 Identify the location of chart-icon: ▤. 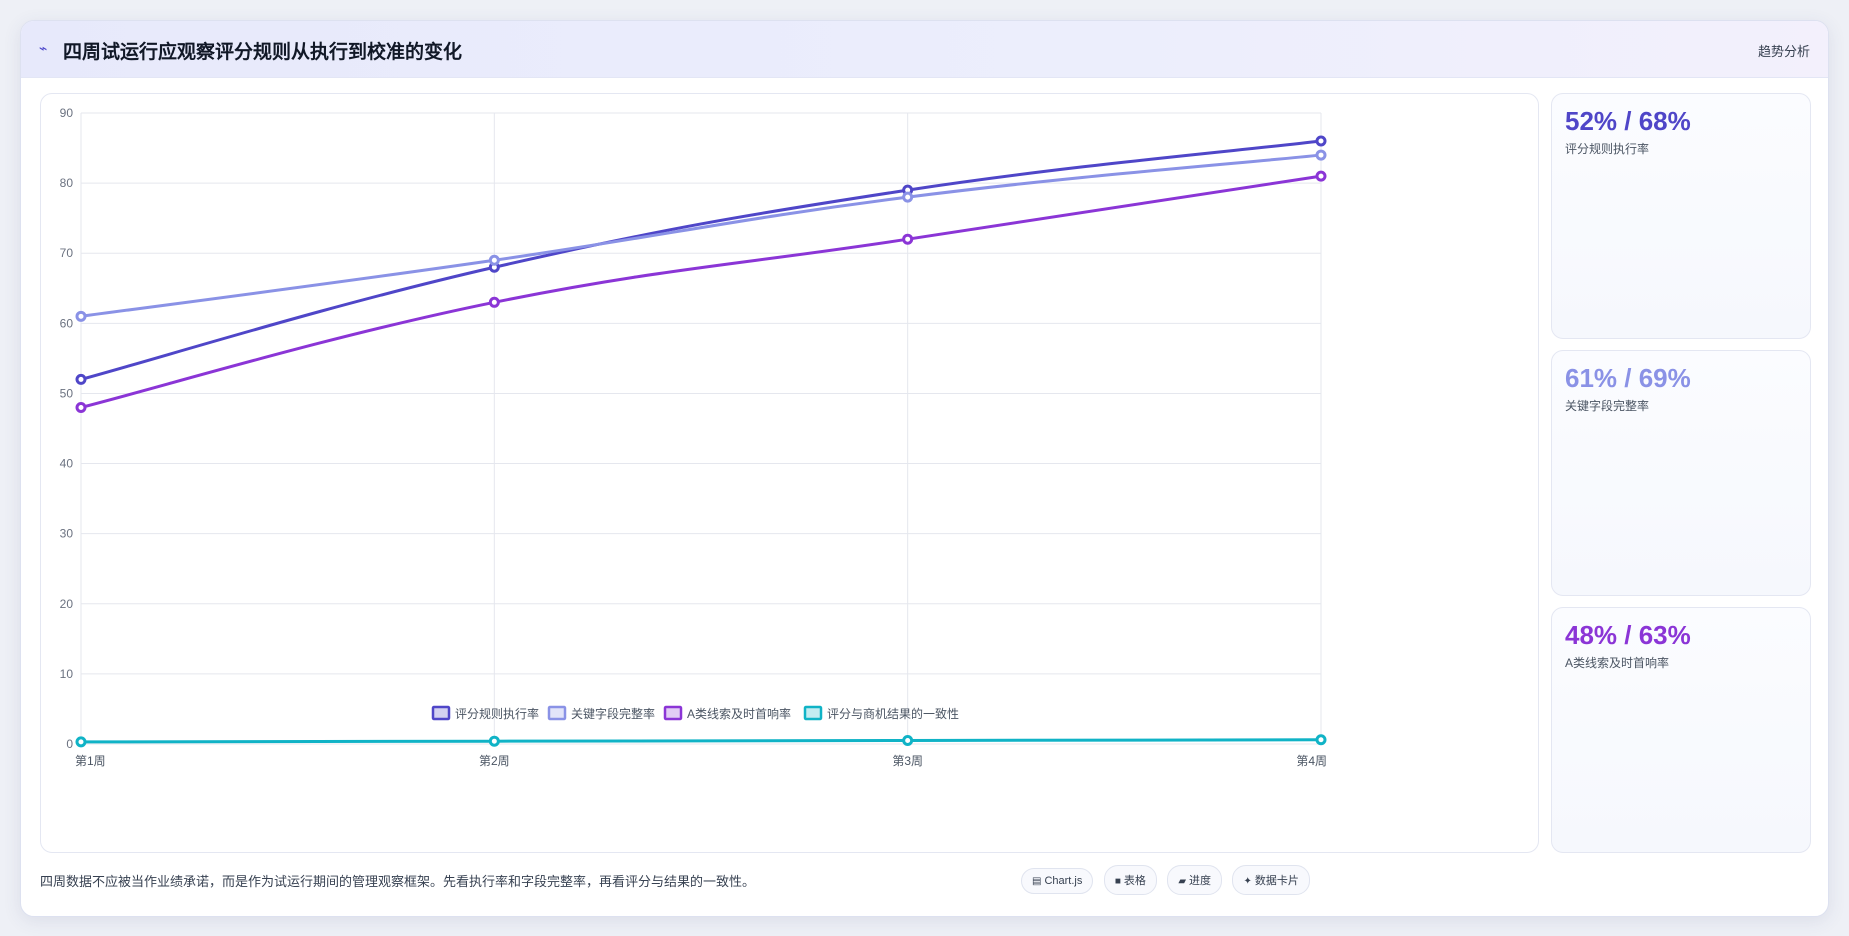
(1037, 881).